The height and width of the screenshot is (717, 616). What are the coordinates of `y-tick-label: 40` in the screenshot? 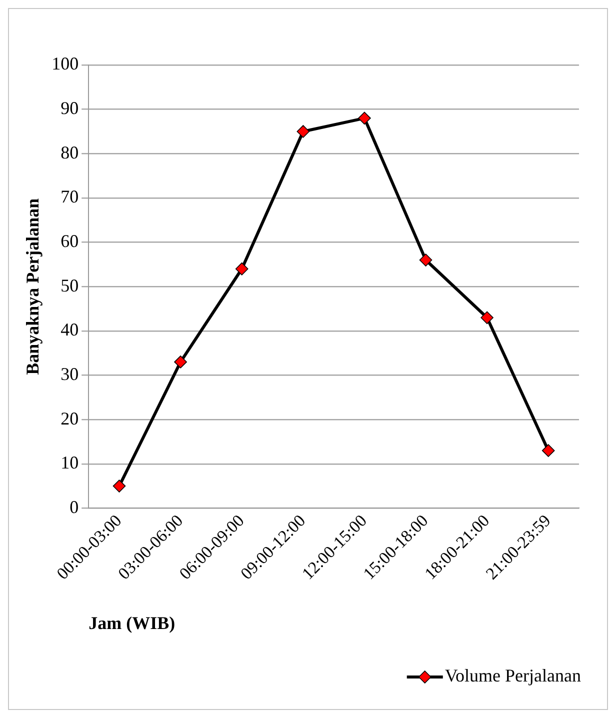 It's located at (69, 330).